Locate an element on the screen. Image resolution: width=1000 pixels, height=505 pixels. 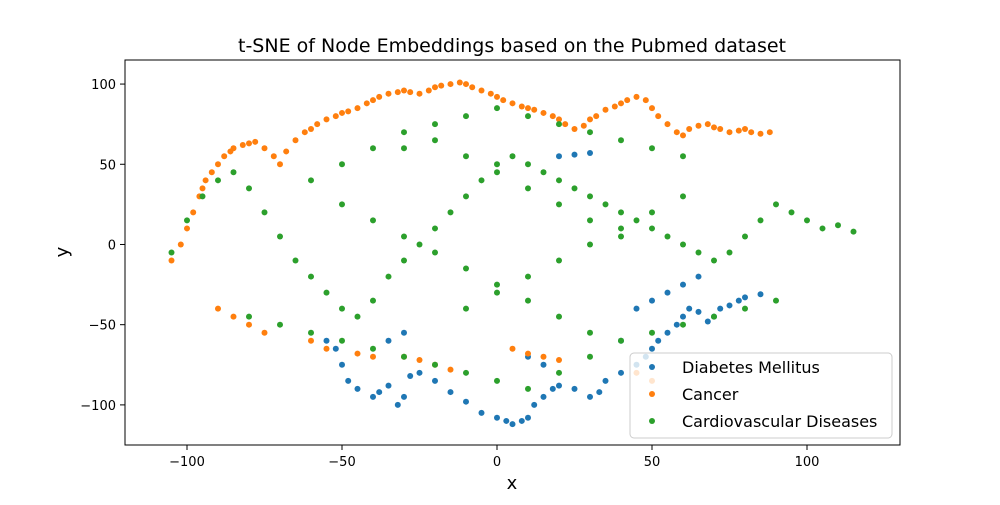
x-tick-label: −50 is located at coordinates (341, 462).